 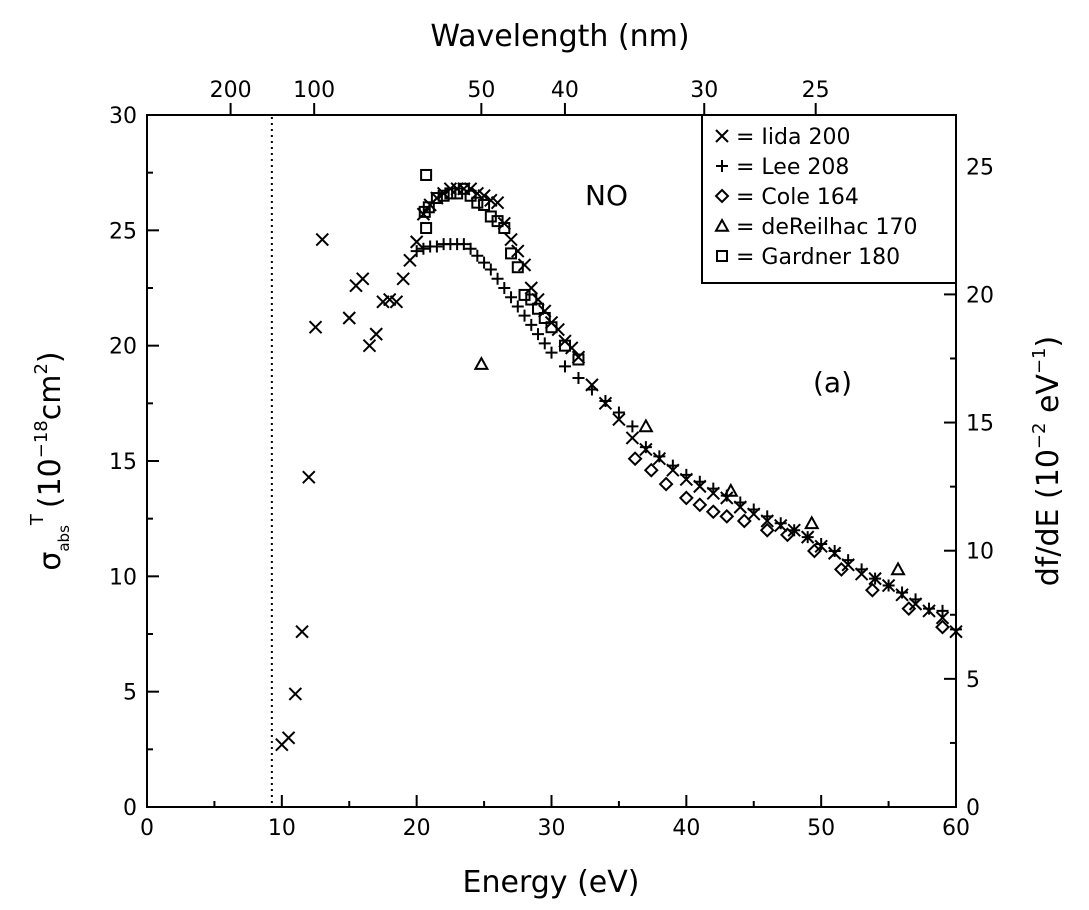 I want to click on x-tick-label: 40, so click(x=686, y=828).